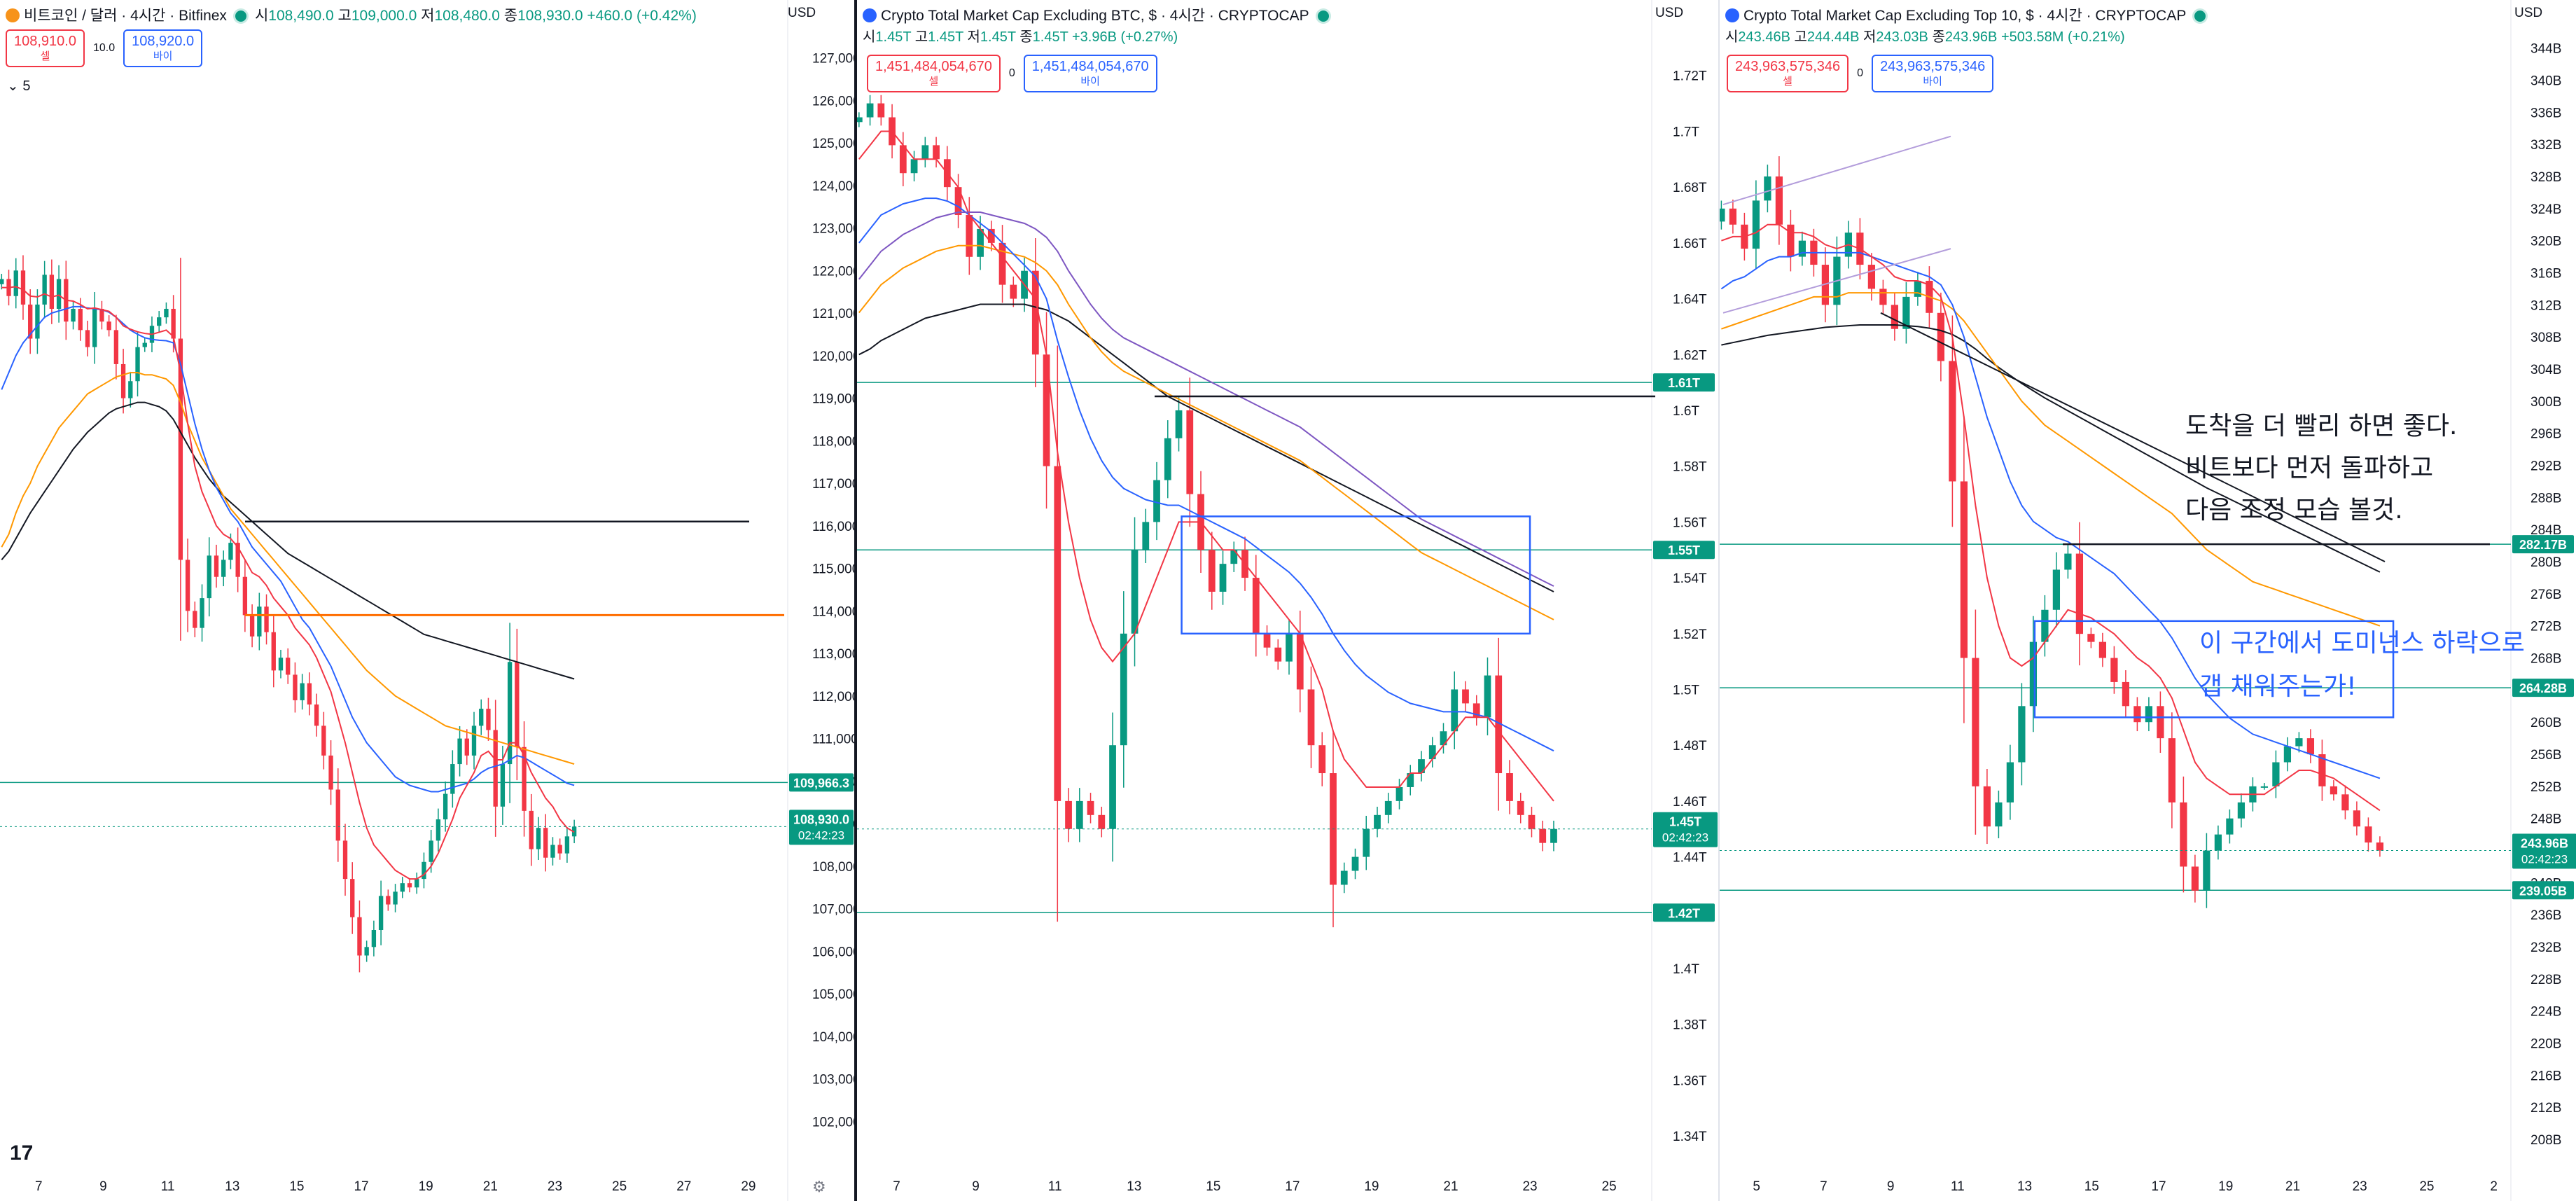 This screenshot has height=1201, width=2576. What do you see at coordinates (1690, 355) in the screenshot?
I see `y-tick-label: 1.62T` at bounding box center [1690, 355].